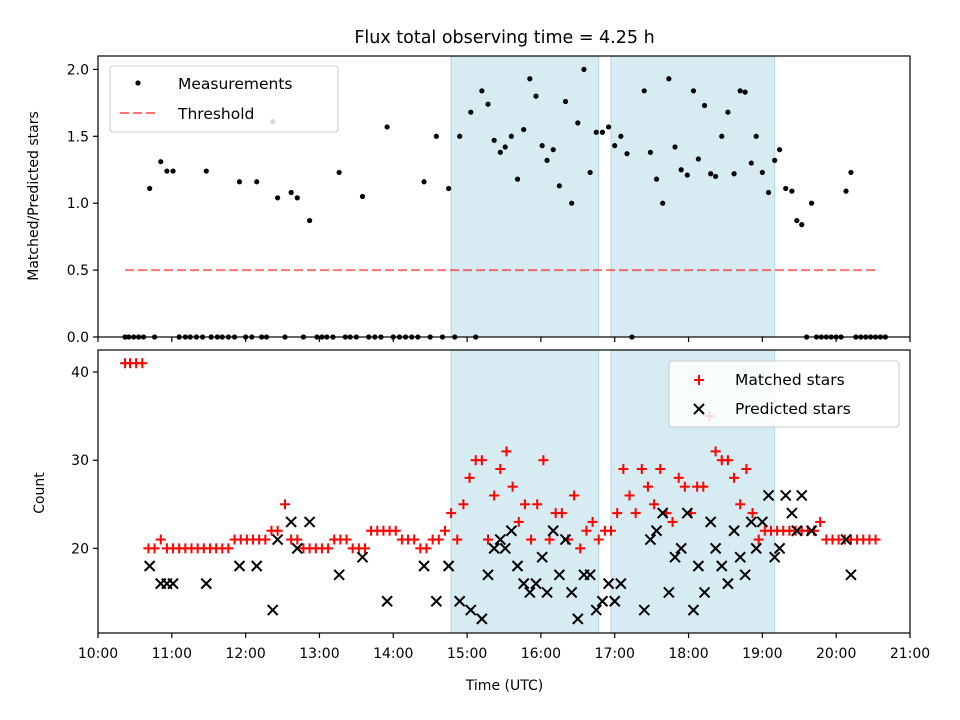  What do you see at coordinates (525, 196) in the screenshot?
I see `top-shaded-interval` at bounding box center [525, 196].